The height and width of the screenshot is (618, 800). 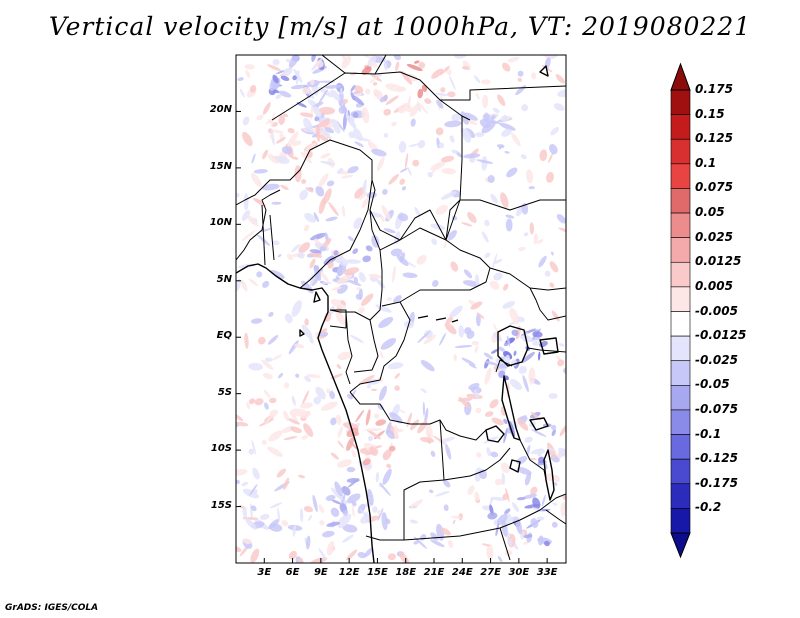 I want to click on colorbar-label: 0.1, so click(x=706, y=162).